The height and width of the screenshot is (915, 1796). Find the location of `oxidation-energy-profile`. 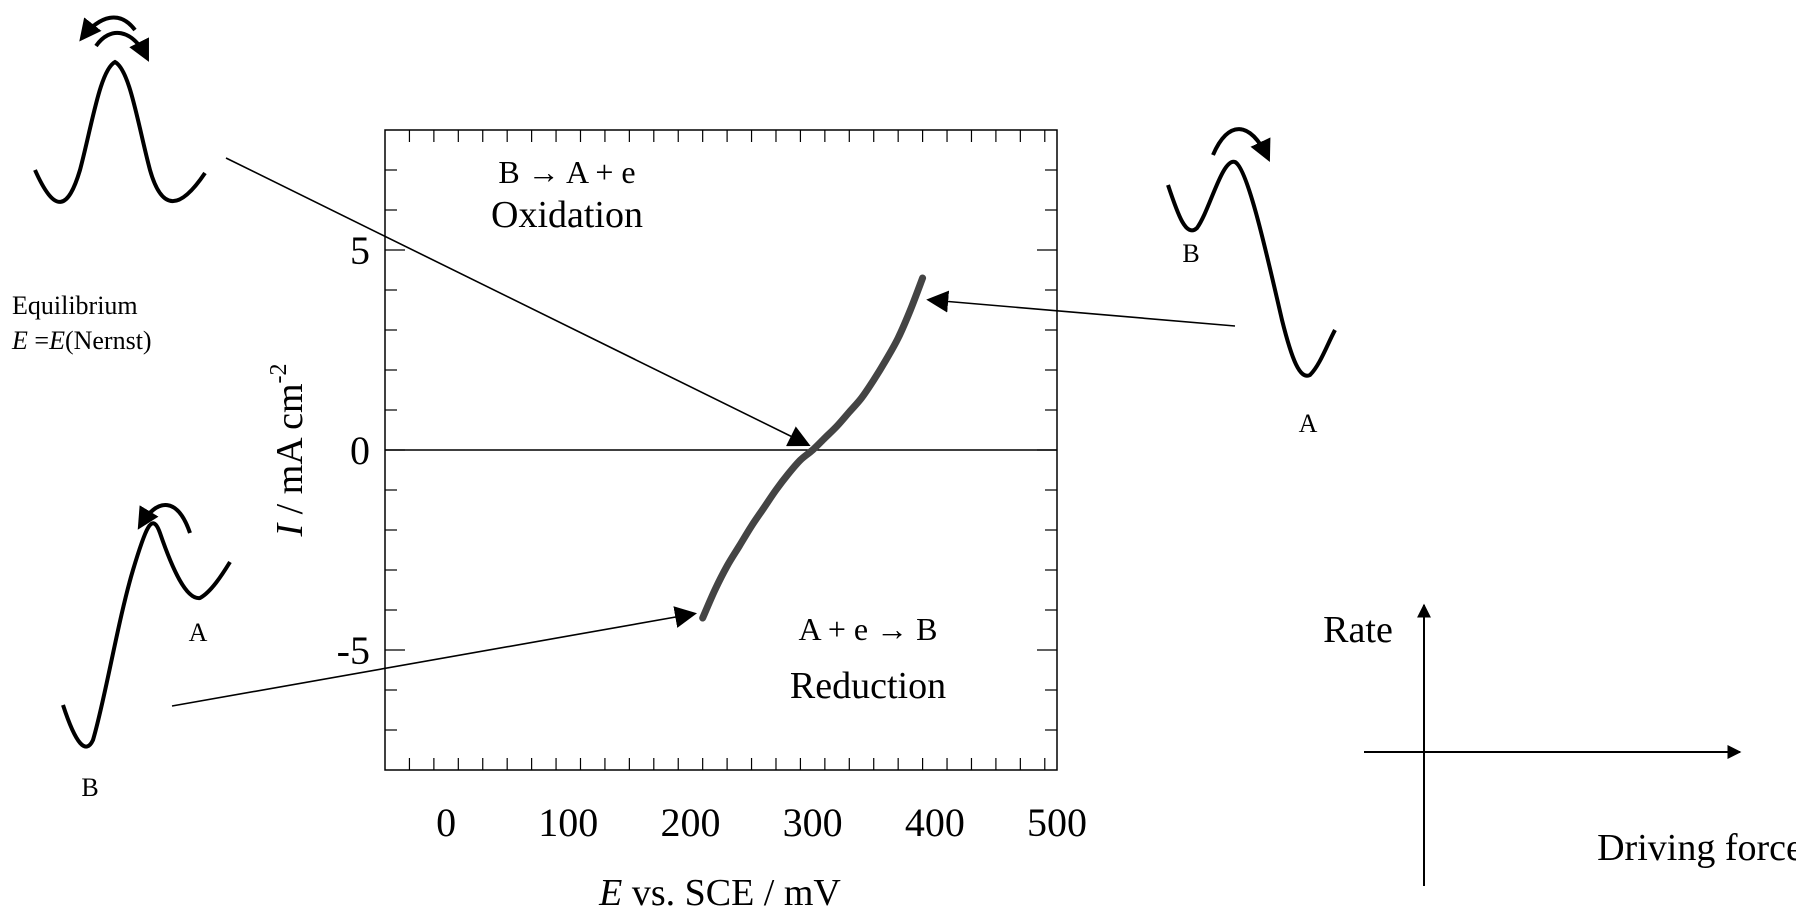

oxidation-energy-profile is located at coordinates (1251, 268).